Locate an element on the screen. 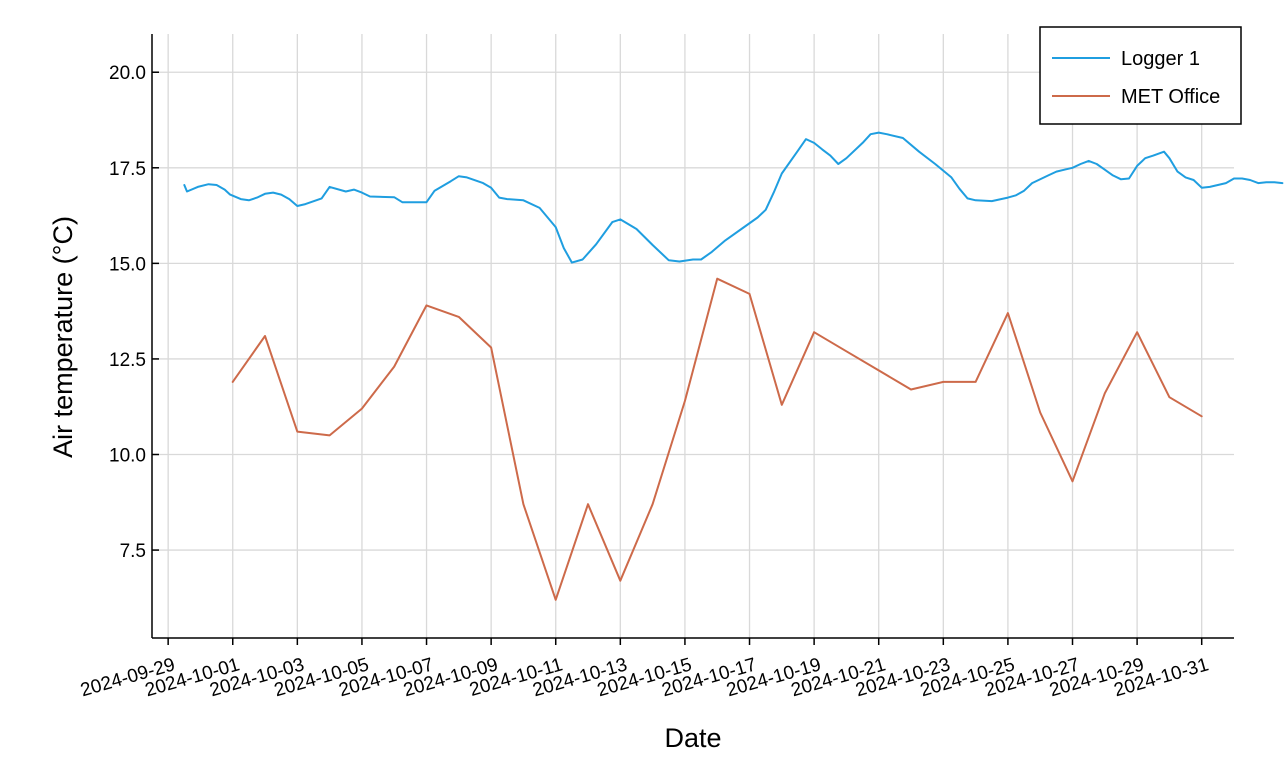 The width and height of the screenshot is (1285, 758). legend-label-logger-1: Logger 1 is located at coordinates (1160, 59).